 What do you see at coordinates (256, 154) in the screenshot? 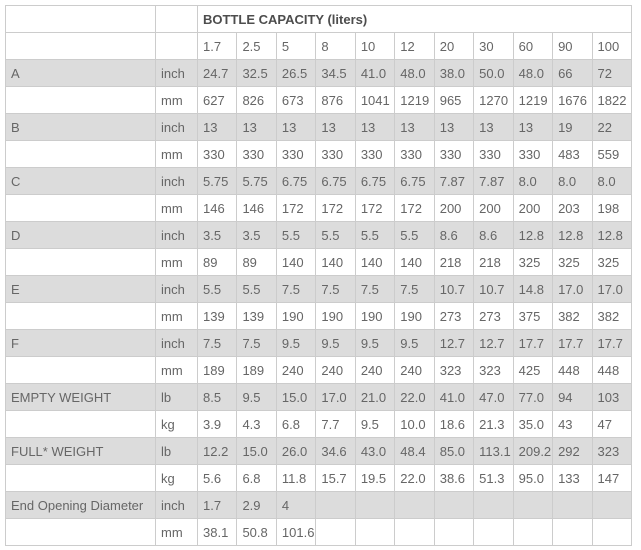
I see `value-cell: 330` at bounding box center [256, 154].